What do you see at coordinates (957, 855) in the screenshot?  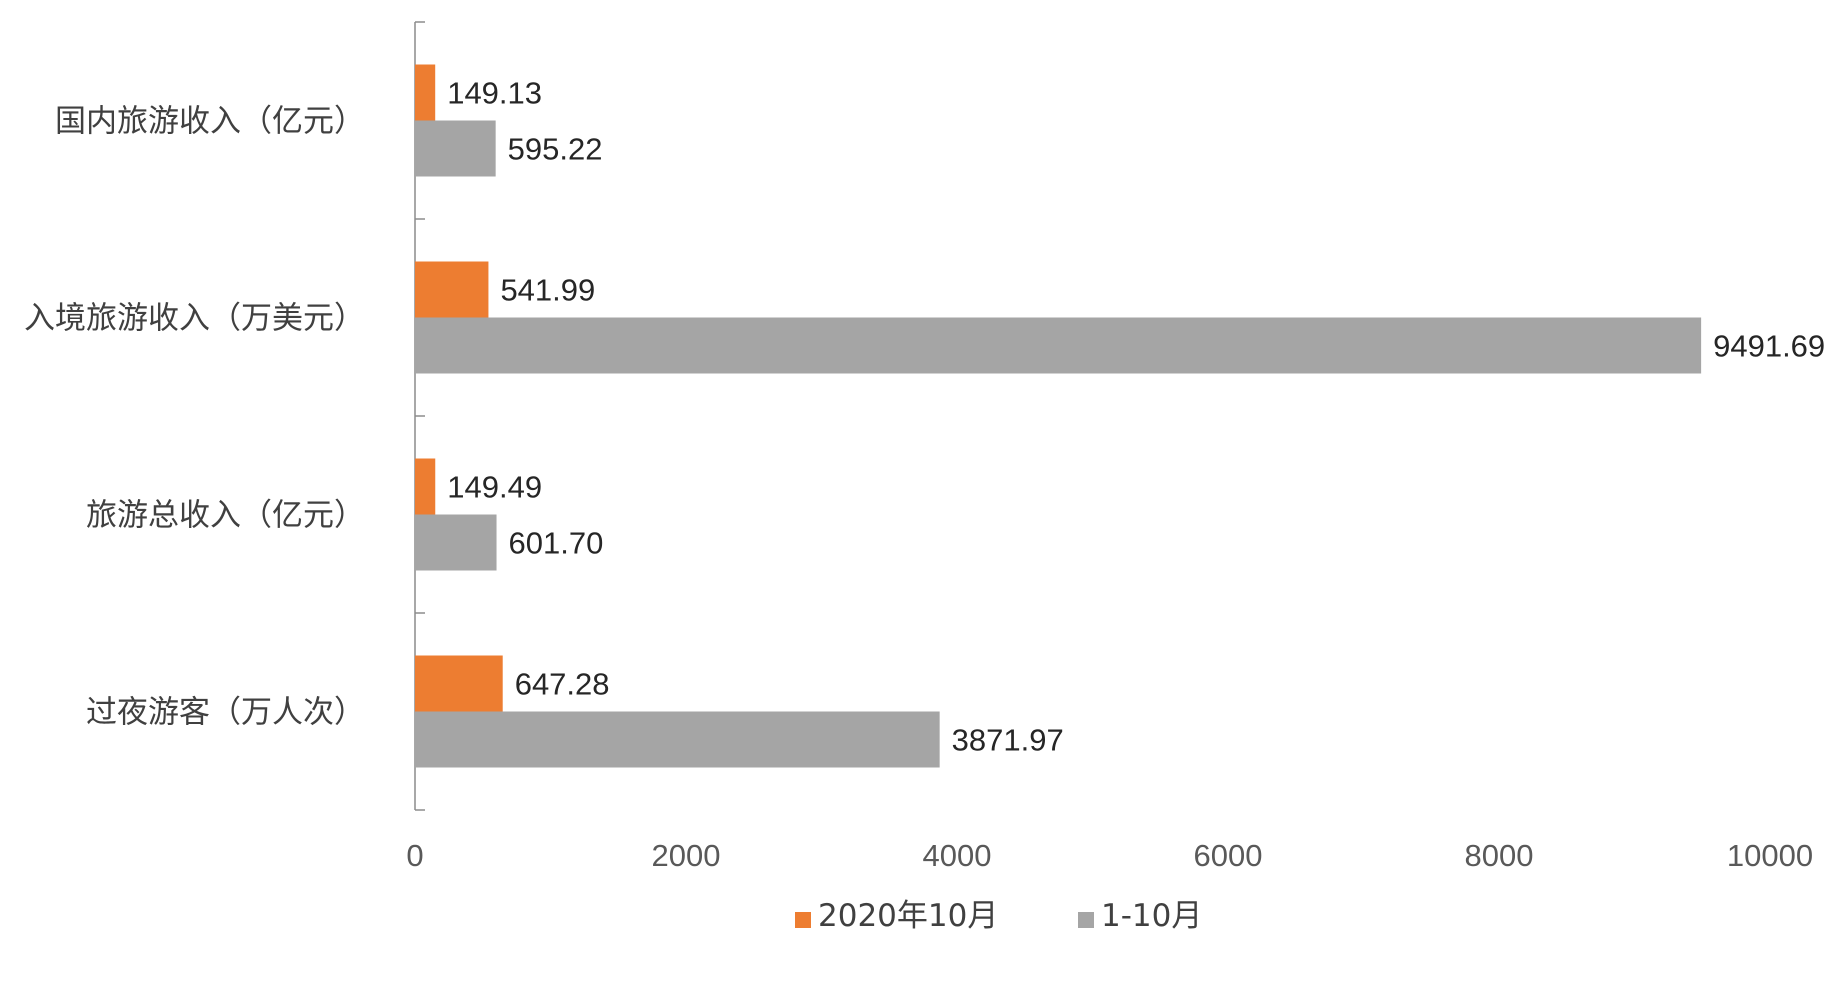 I see `x-tick-label: 4000` at bounding box center [957, 855].